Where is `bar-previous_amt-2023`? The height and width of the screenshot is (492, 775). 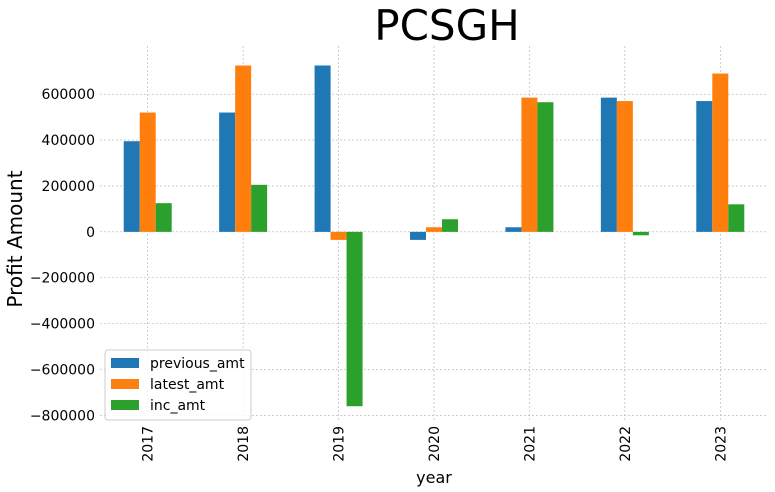 bar-previous_amt-2023 is located at coordinates (704, 166).